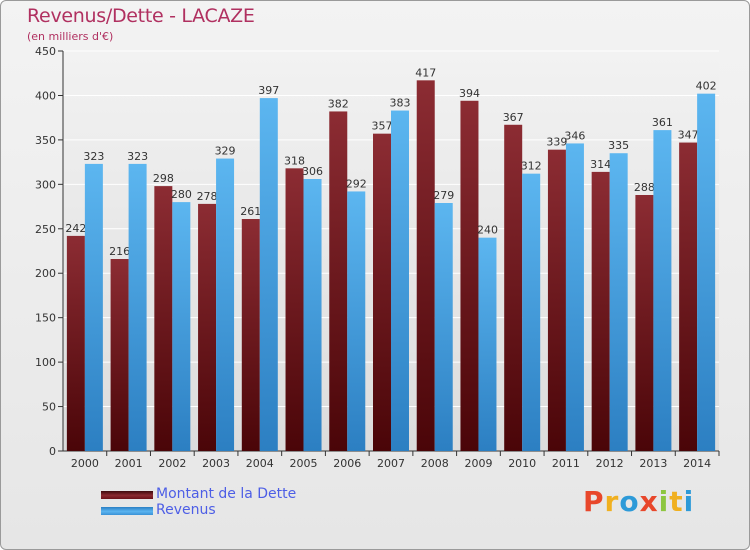 The width and height of the screenshot is (750, 550). Describe the element at coordinates (556, 142) in the screenshot. I see `data-label-dette: 339` at that location.